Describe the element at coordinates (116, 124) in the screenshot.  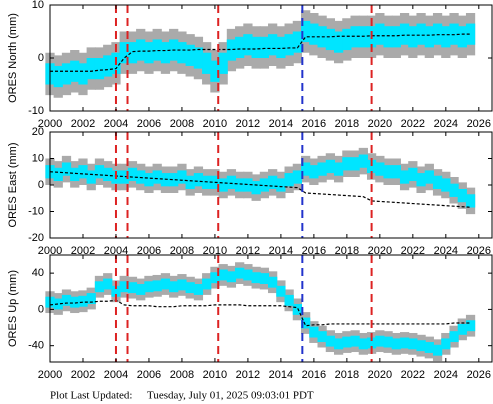
I see `x-tick-label: 2004` at that location.